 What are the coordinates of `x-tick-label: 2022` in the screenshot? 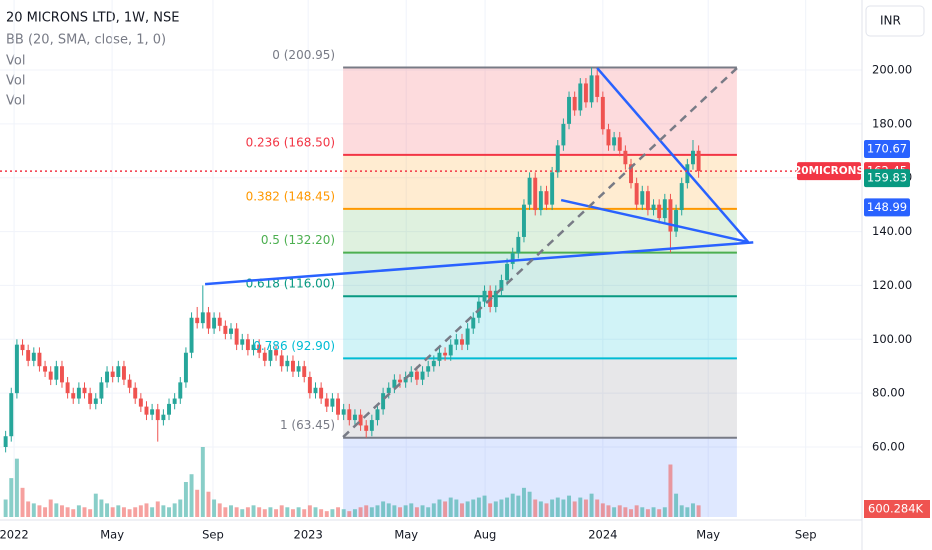 It's located at (14, 535).